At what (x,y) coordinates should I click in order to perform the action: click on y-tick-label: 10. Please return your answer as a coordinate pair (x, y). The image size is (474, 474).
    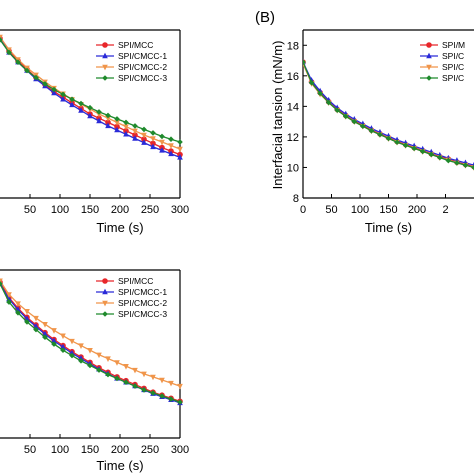
    Looking at the image, I should click on (293, 168).